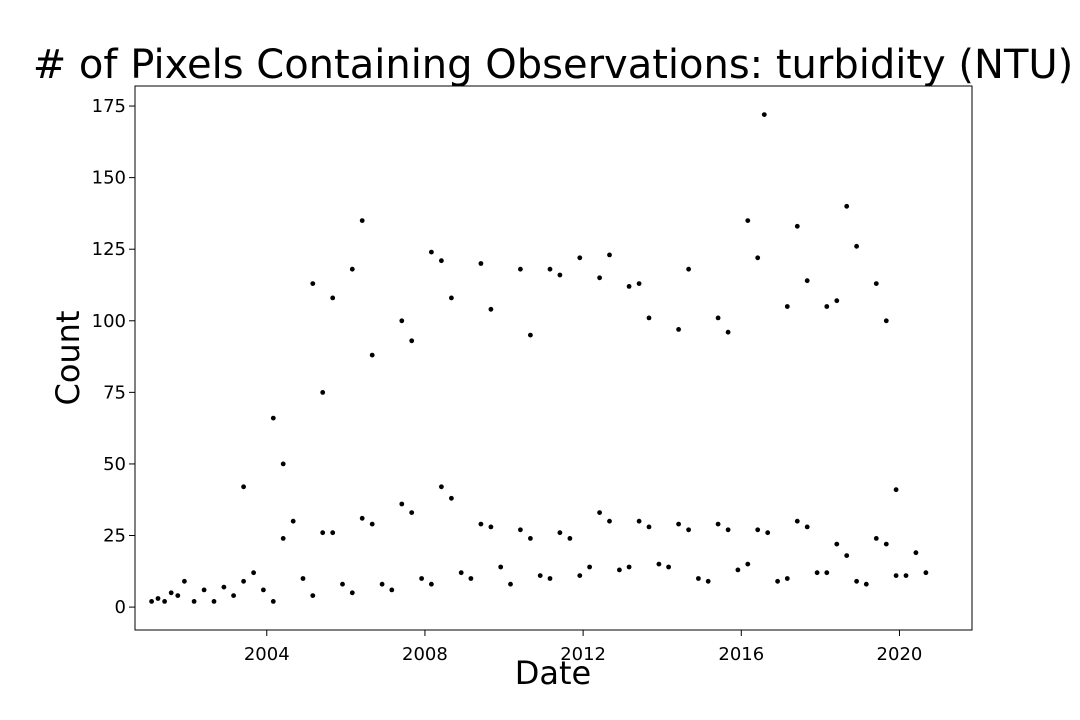 The image size is (1080, 720). I want to click on y-tick-label: 125, so click(109, 249).